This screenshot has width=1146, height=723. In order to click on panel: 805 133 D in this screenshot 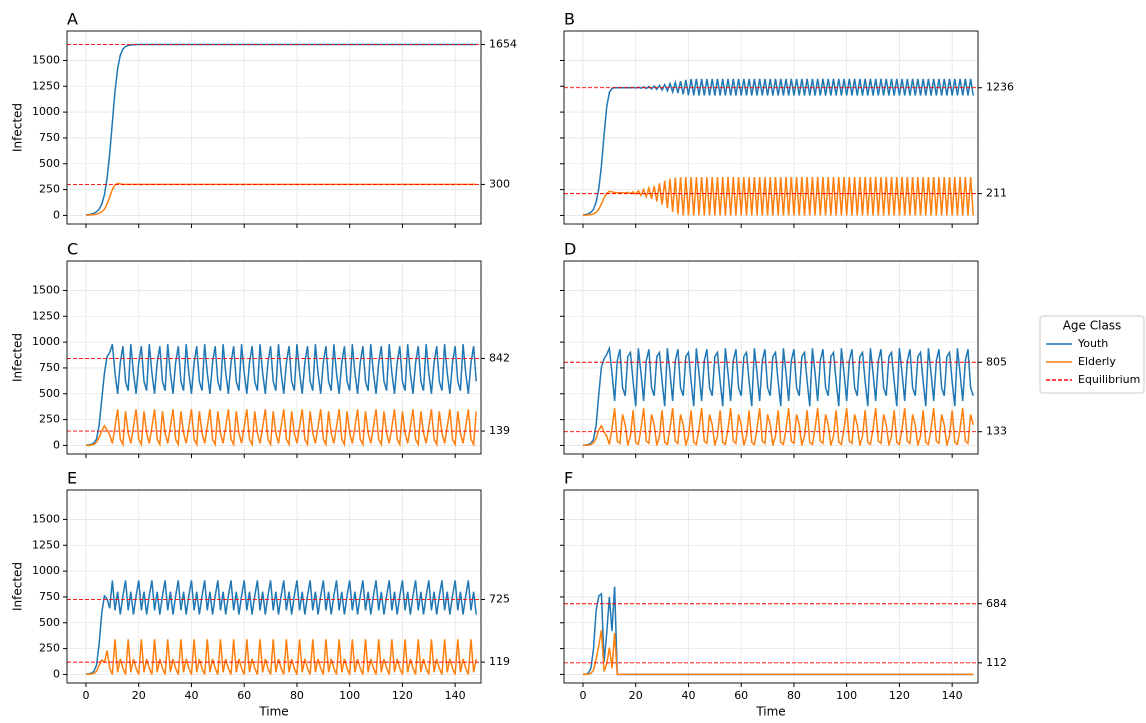, I will do `click(783, 349)`.